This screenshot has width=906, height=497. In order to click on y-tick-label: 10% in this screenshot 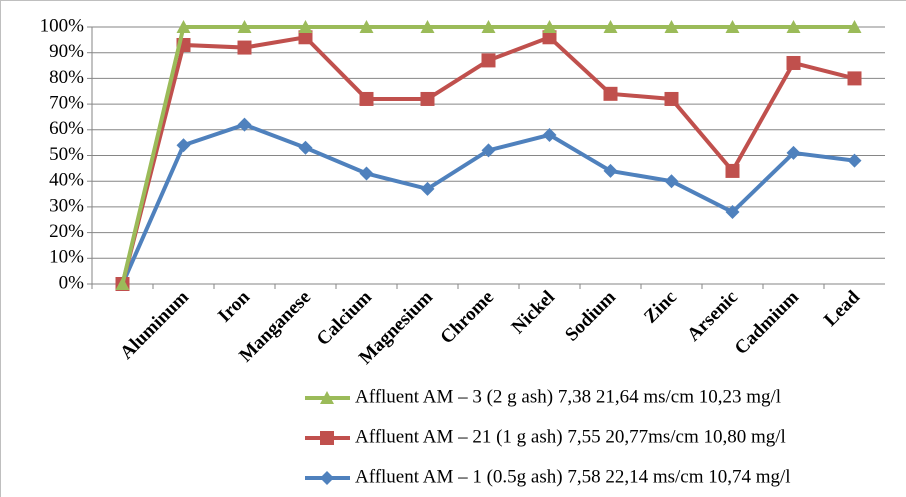, I will do `click(66, 257)`.